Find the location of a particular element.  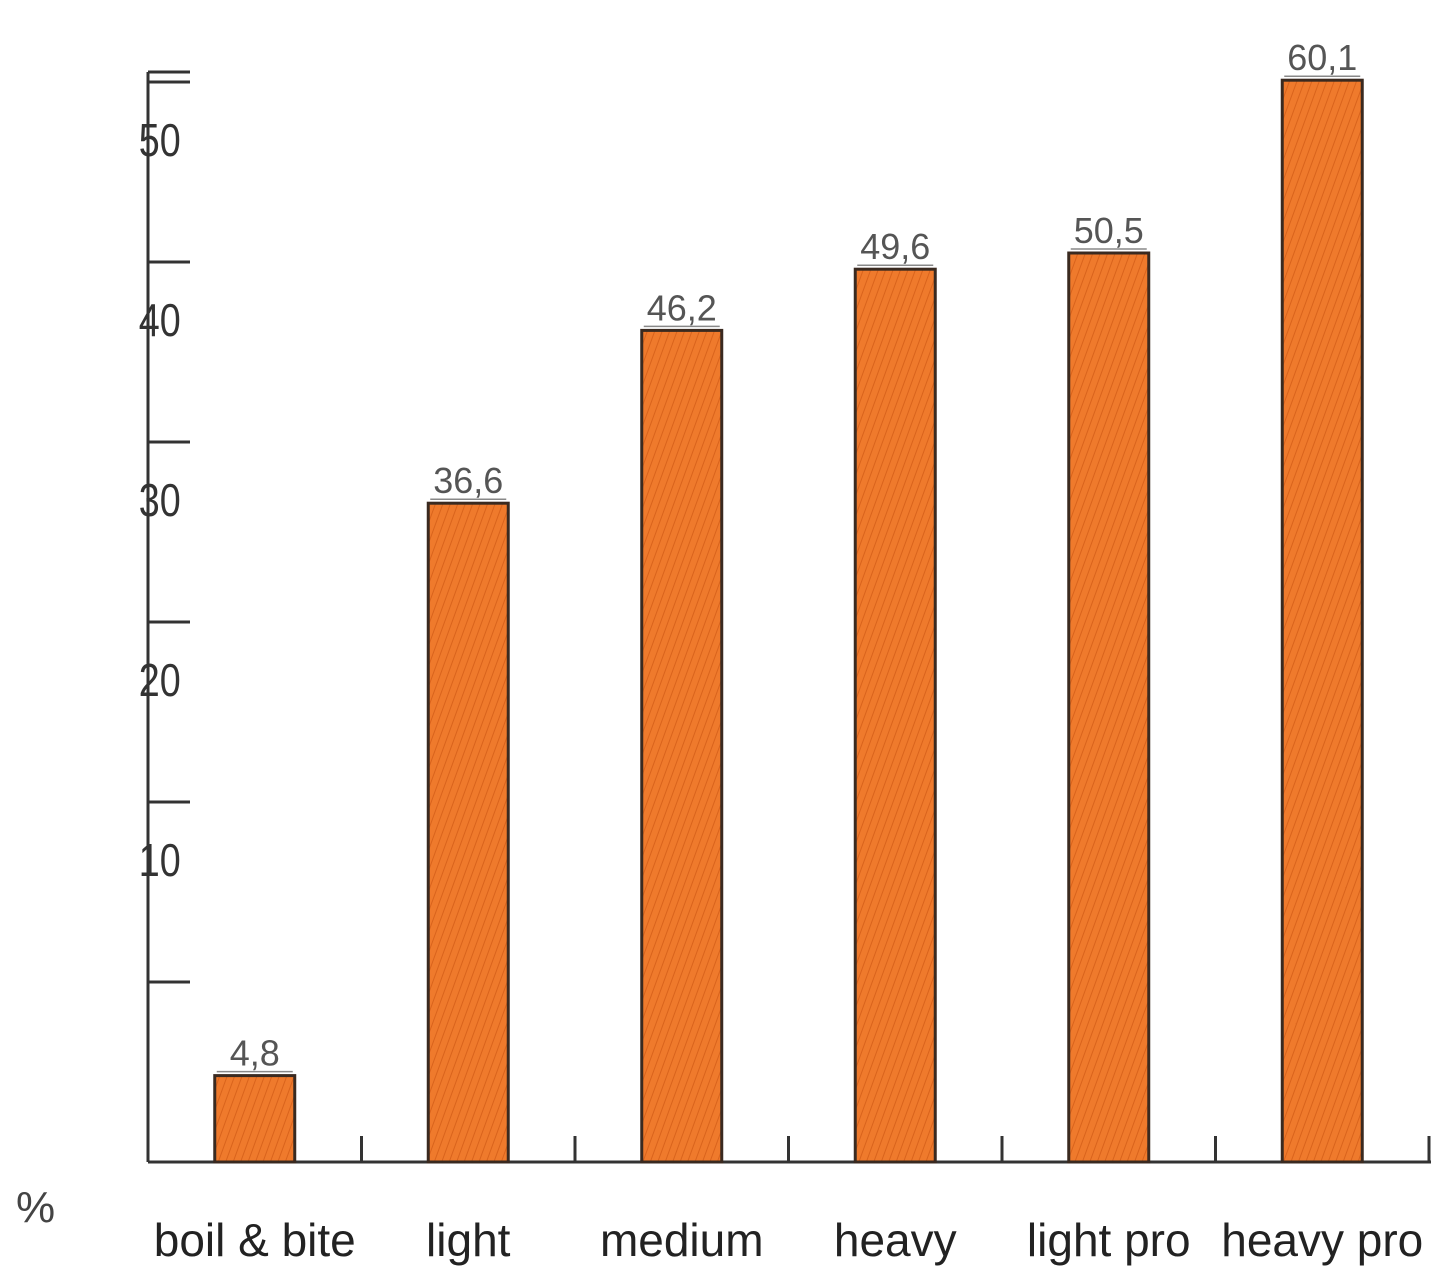

y-axis-unit-label: % is located at coordinates (35, 1207).